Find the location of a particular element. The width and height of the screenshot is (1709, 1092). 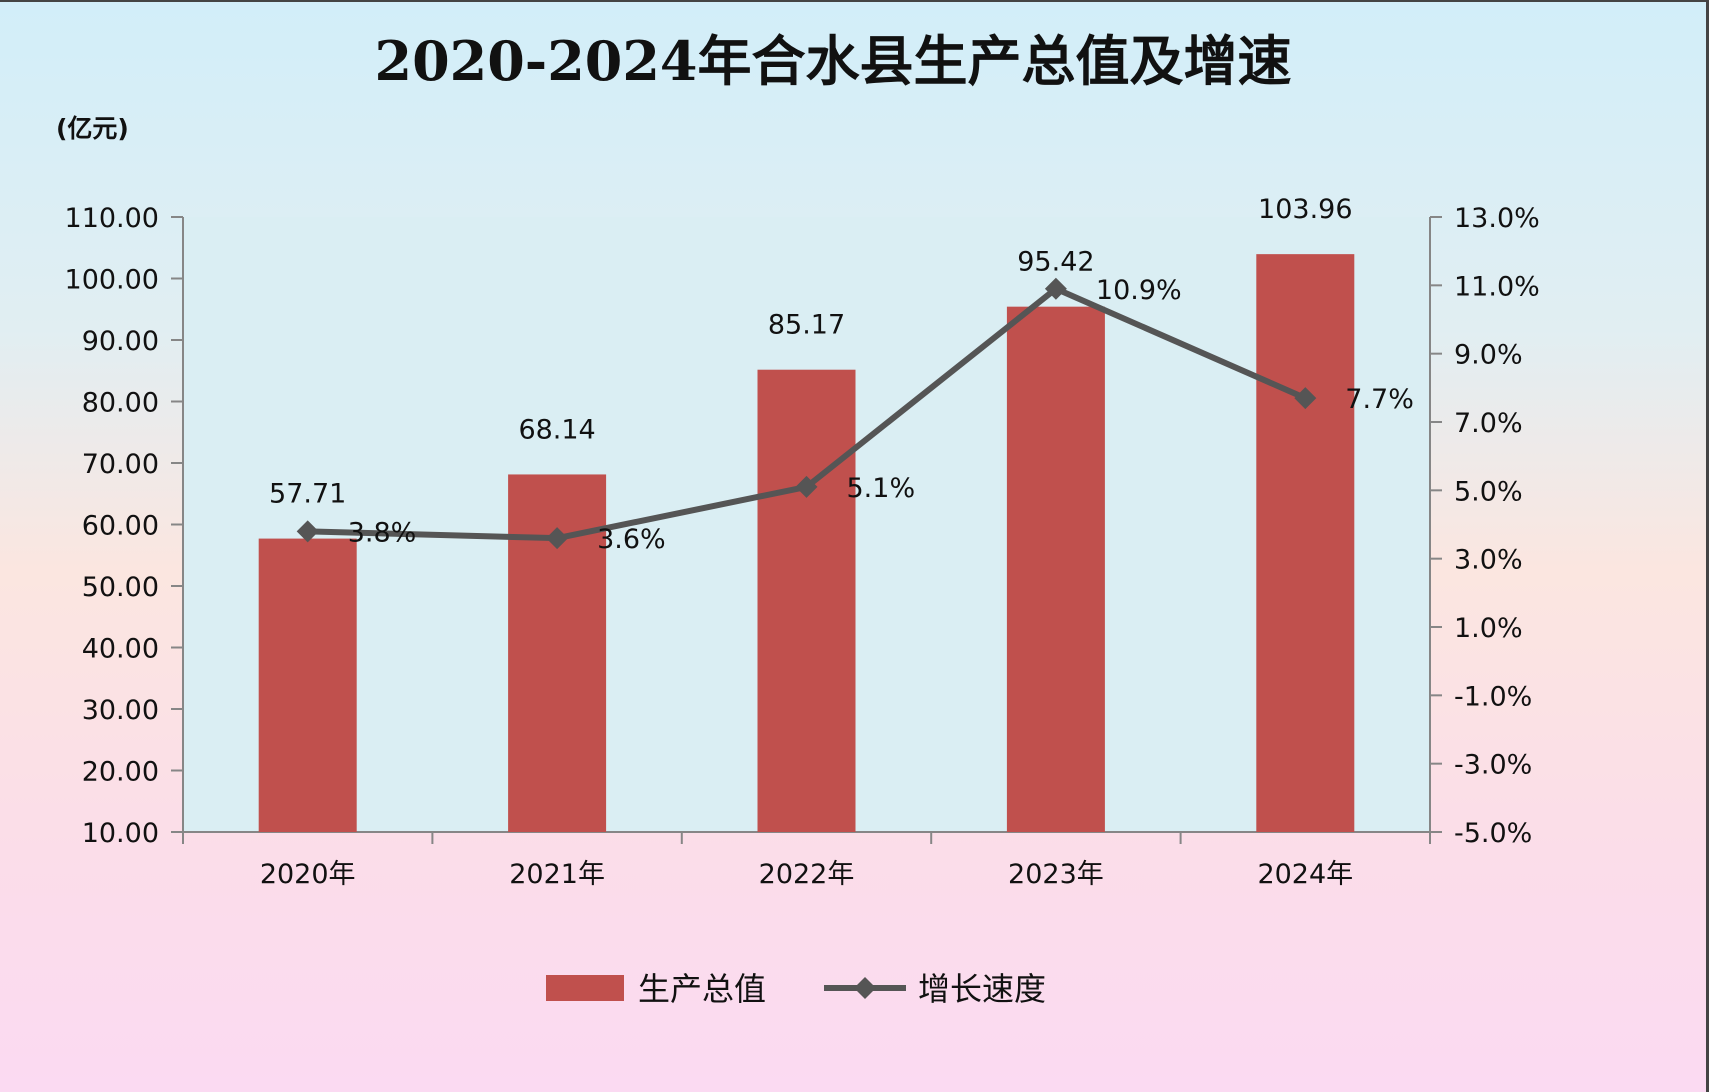

right-axis-tick-label: 11.0% is located at coordinates (1497, 286).